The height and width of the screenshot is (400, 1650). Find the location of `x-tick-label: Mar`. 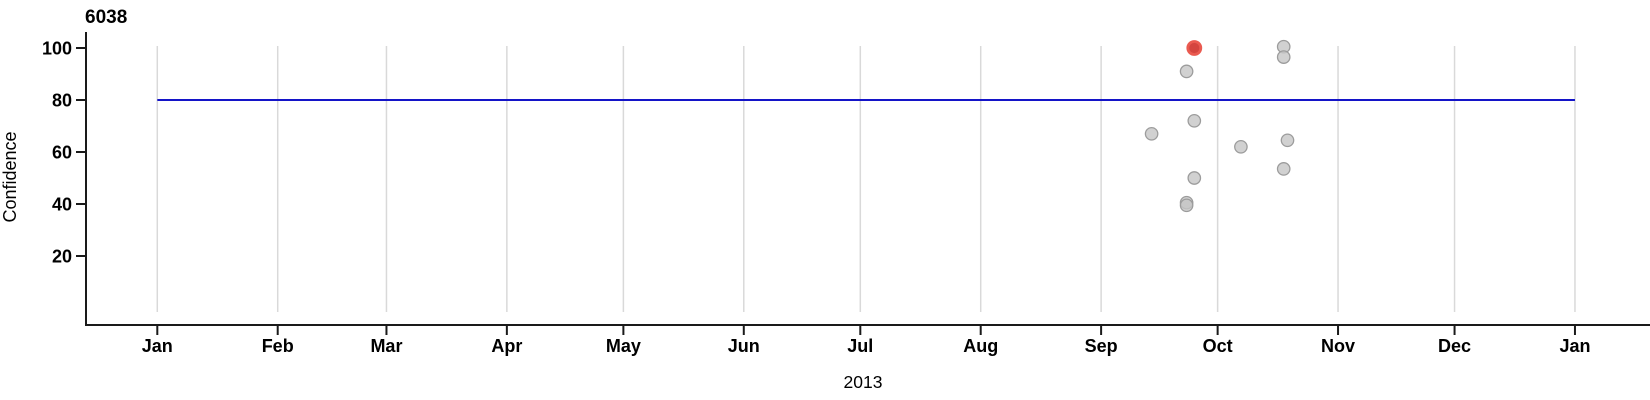

x-tick-label: Mar is located at coordinates (386, 346).